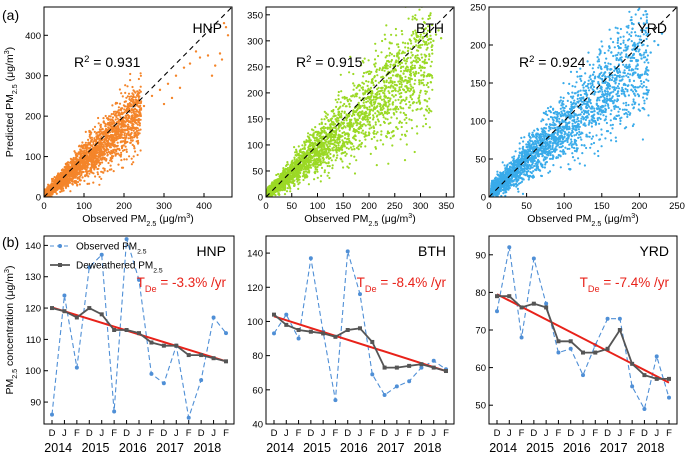  Describe the element at coordinates (176, 75) in the screenshot. I see `scatter-point-outlier` at that location.